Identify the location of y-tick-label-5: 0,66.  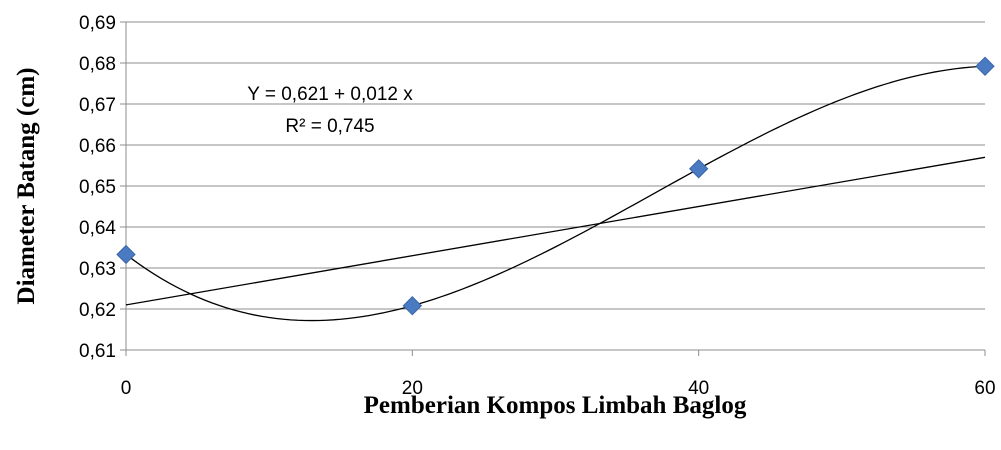
(97, 146).